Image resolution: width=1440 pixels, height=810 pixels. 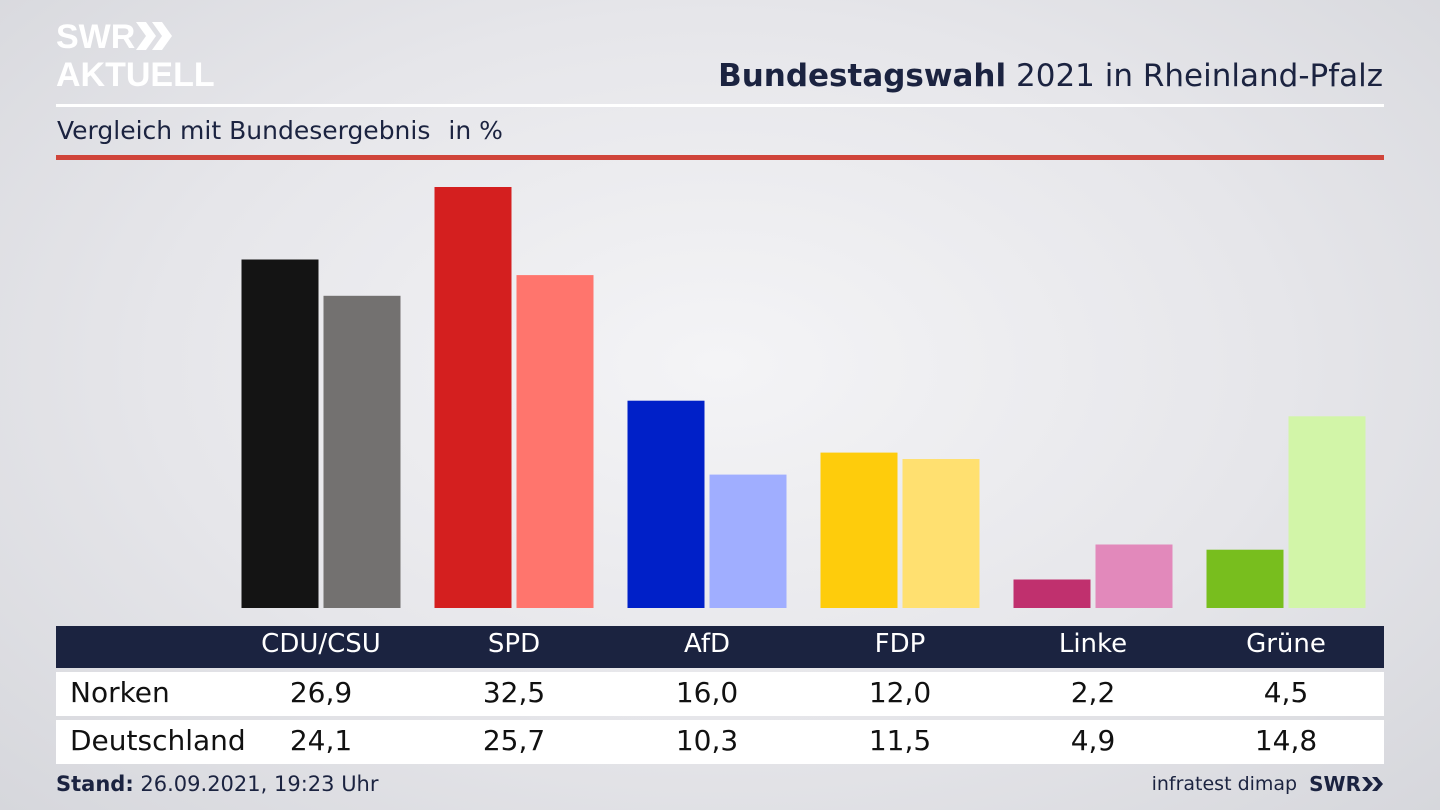 What do you see at coordinates (1372, 784) in the screenshot?
I see `footer-chevrons-icon` at bounding box center [1372, 784].